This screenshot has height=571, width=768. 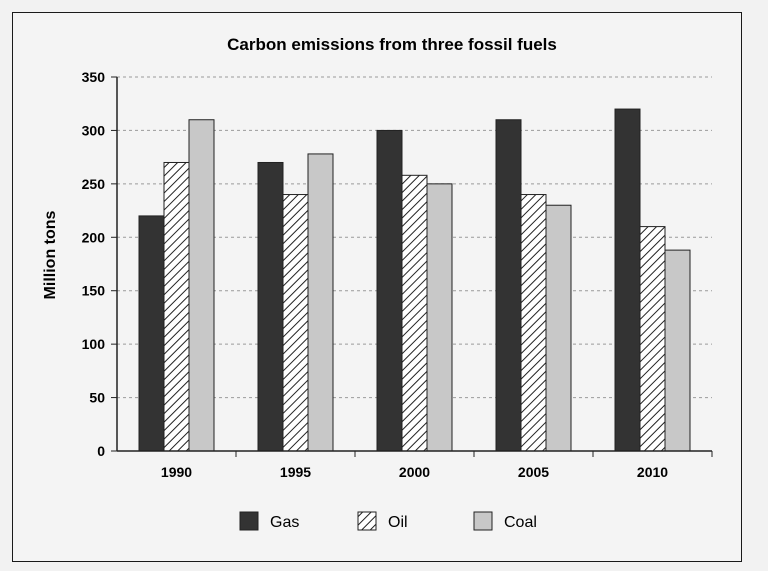 I want to click on bar-oil-1995, so click(x=295, y=323).